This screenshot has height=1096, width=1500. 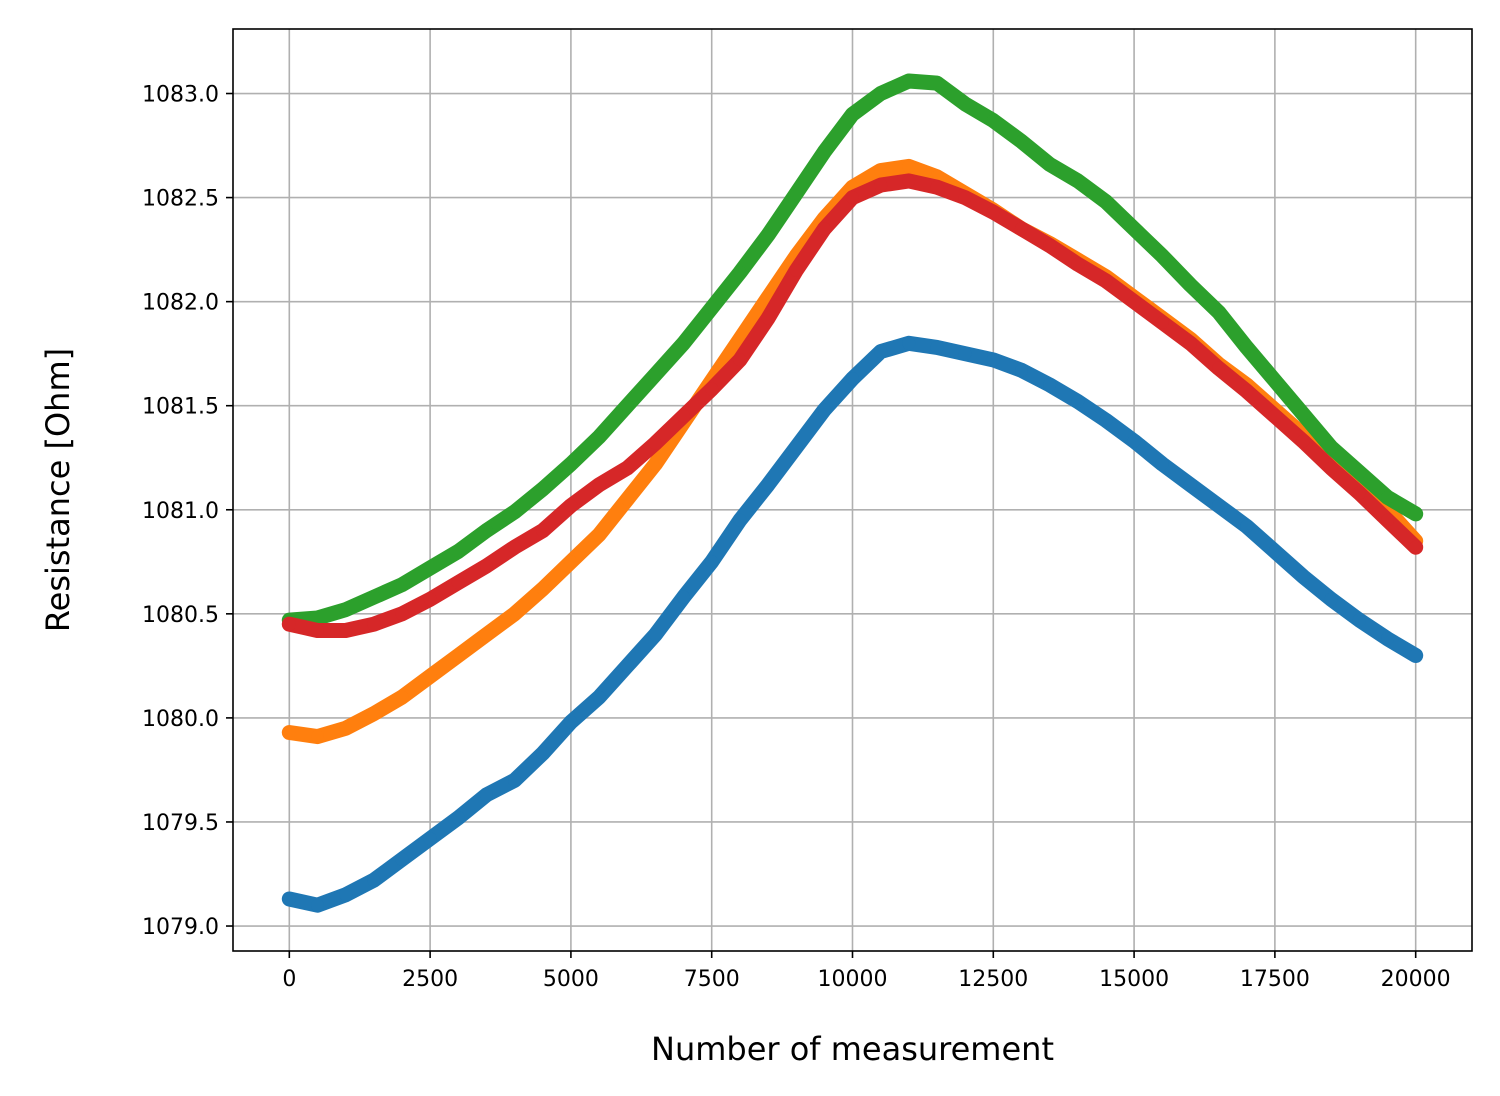 What do you see at coordinates (180, 615) in the screenshot?
I see `y-tick-label: 1080.5` at bounding box center [180, 615].